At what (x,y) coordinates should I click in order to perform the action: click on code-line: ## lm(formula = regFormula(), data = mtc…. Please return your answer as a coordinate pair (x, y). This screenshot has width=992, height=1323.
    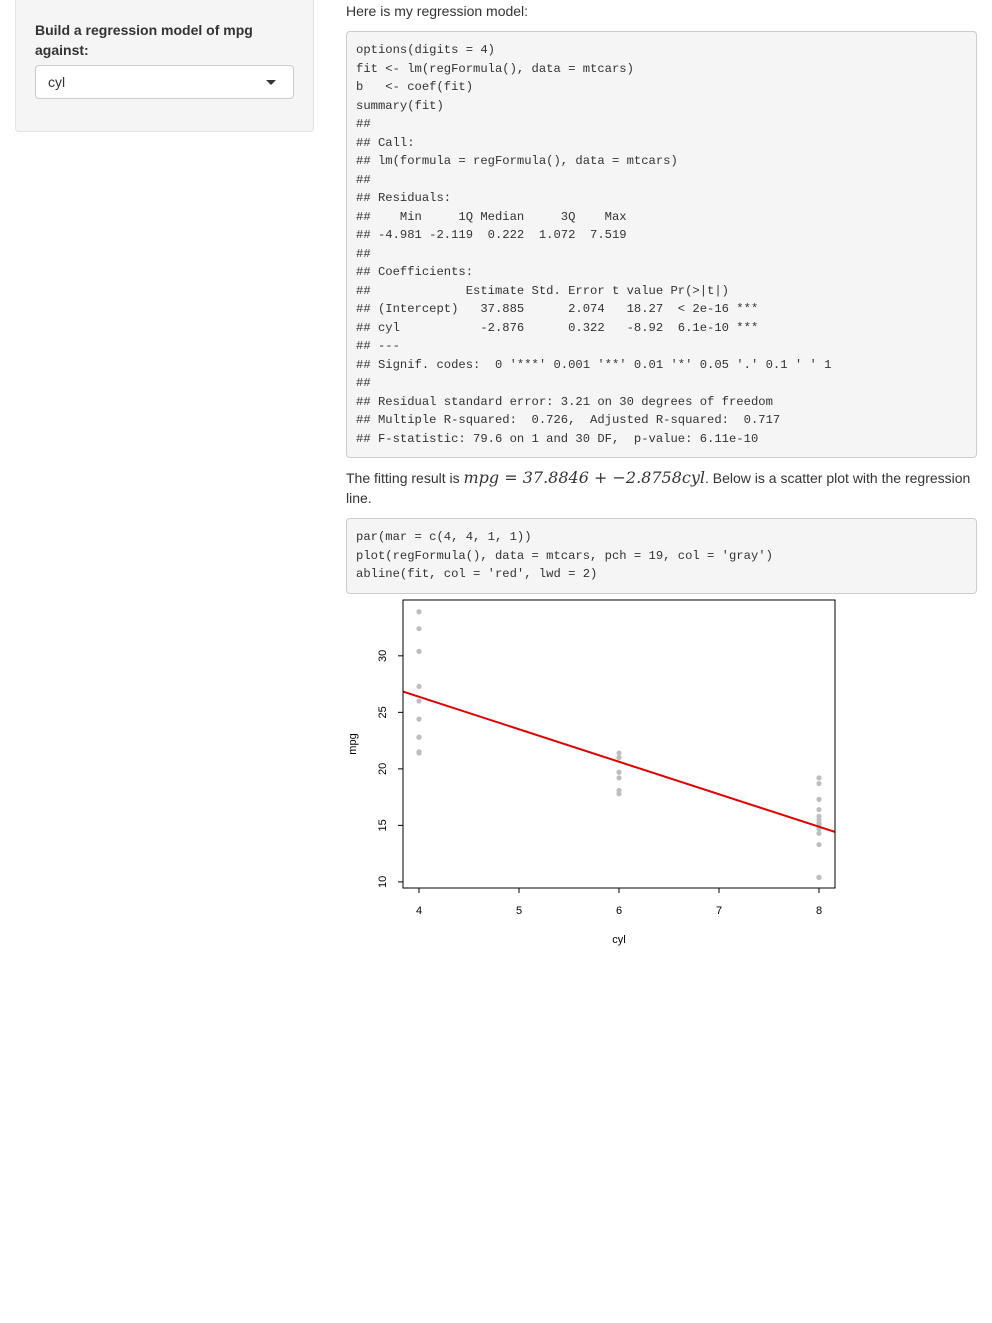
    Looking at the image, I should click on (517, 161).